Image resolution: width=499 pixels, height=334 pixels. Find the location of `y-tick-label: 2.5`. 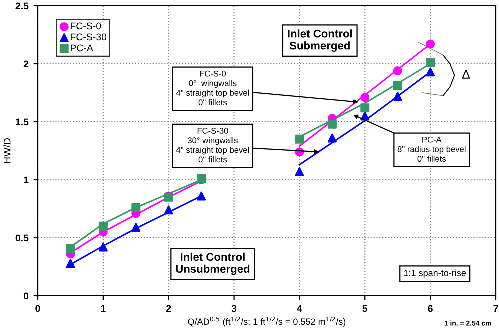

y-tick-label: 2.5 is located at coordinates (22, 6).